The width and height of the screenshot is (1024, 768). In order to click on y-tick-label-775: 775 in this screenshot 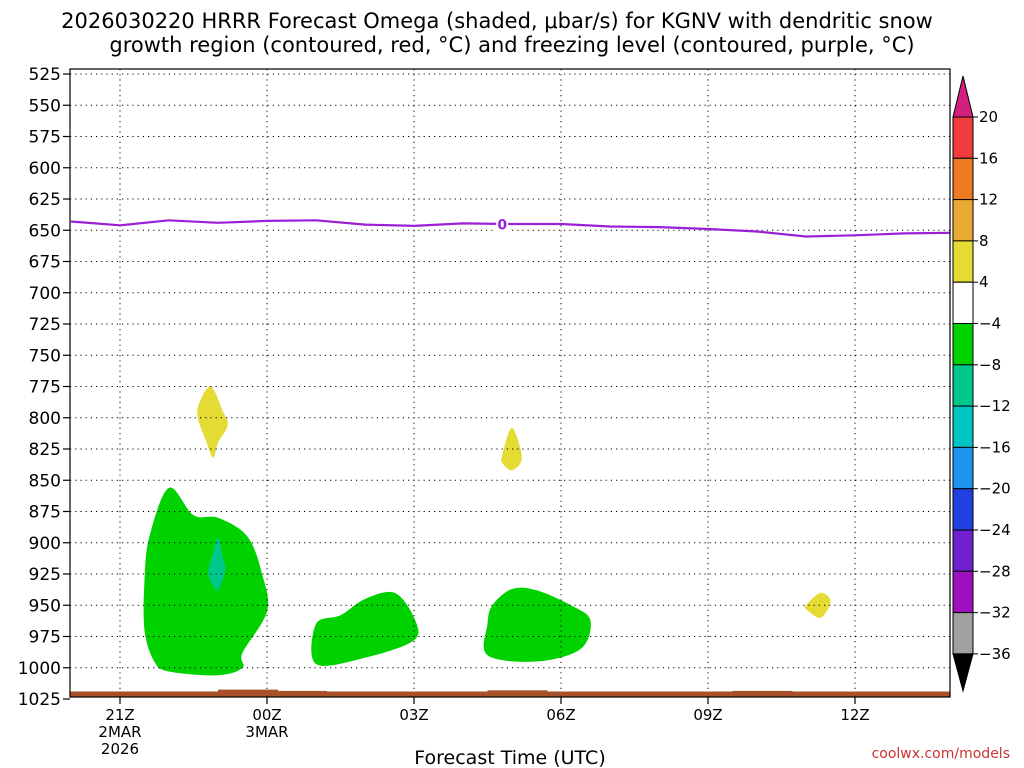, I will do `click(45, 388)`.